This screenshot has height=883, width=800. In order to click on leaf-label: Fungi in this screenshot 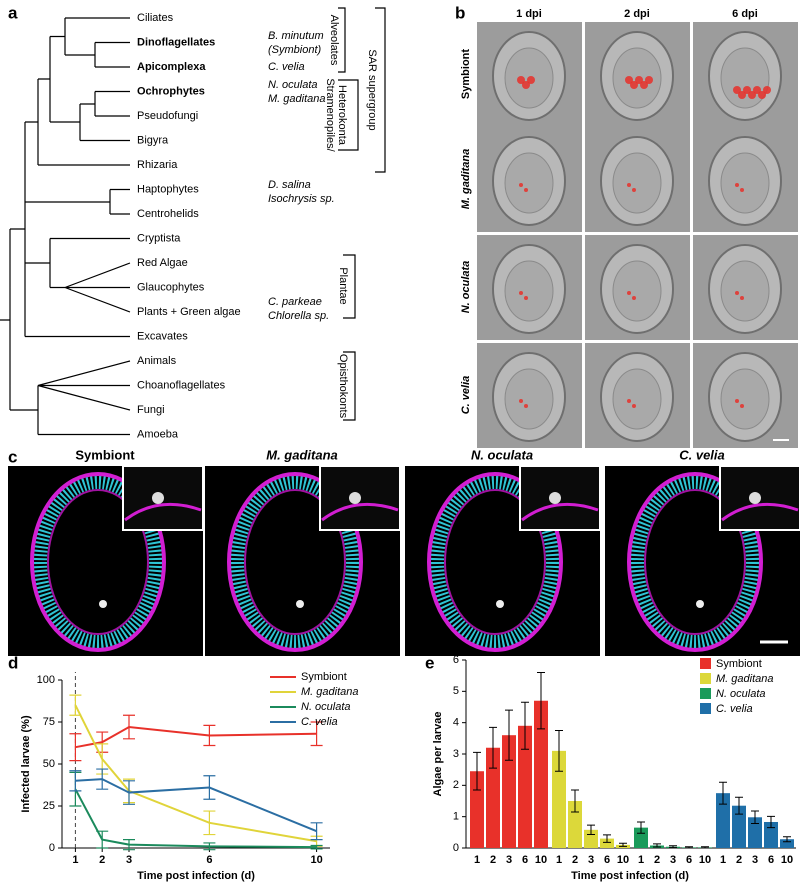, I will do `click(151, 410)`.